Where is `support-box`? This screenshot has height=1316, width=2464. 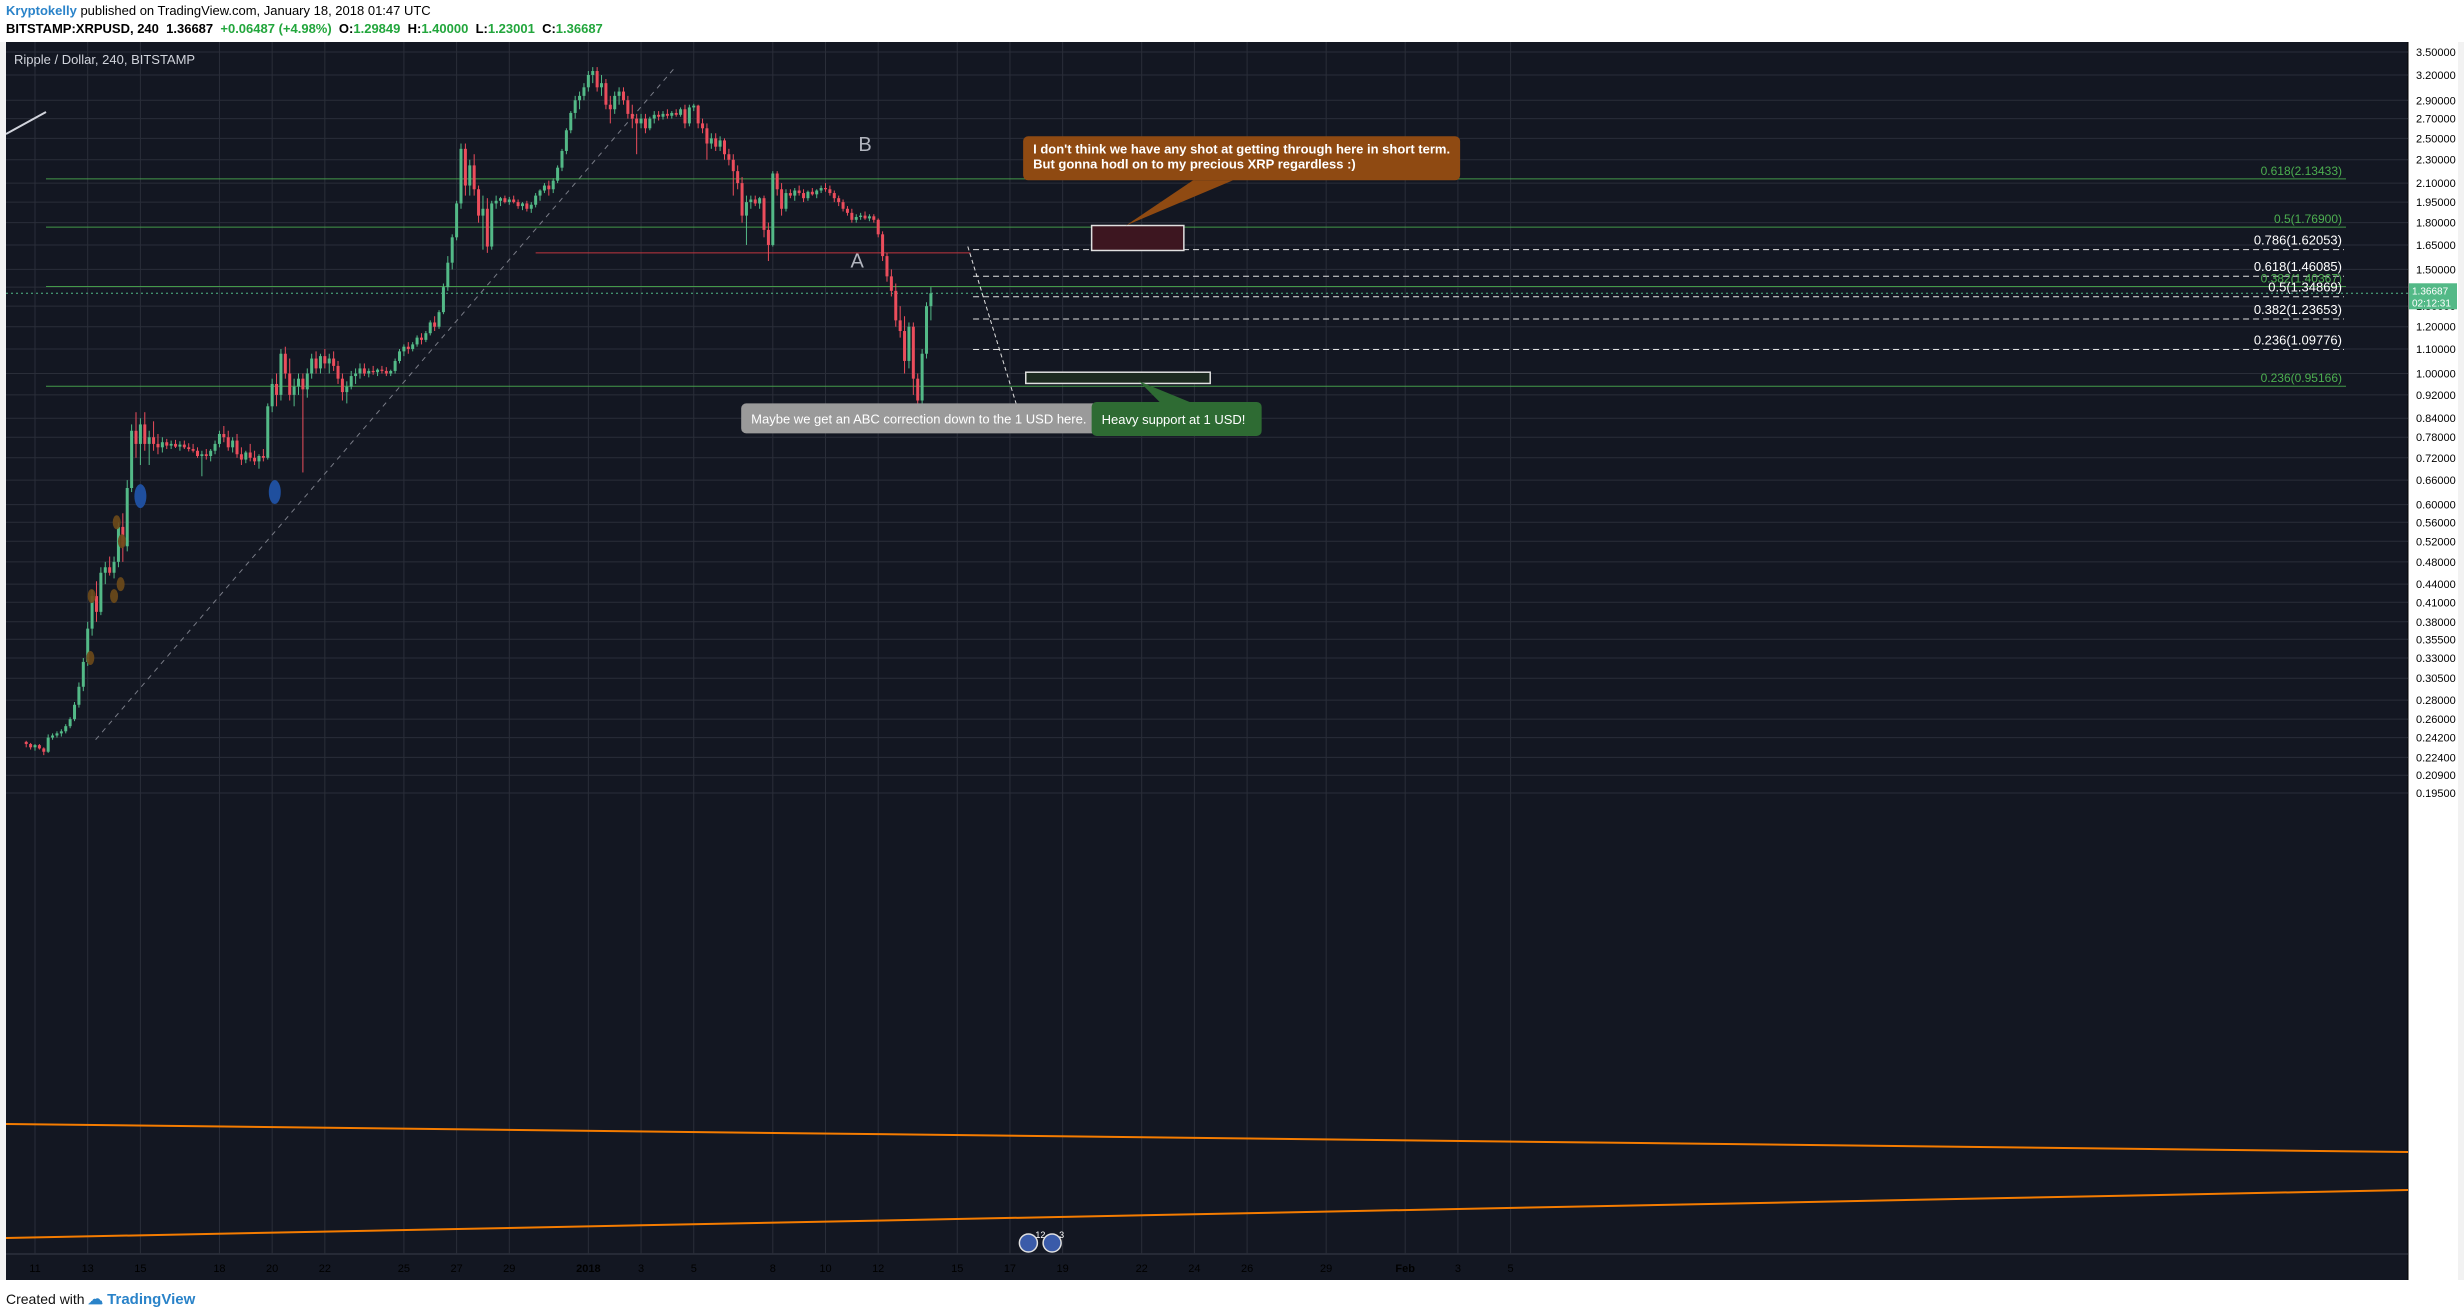 support-box is located at coordinates (1118, 378).